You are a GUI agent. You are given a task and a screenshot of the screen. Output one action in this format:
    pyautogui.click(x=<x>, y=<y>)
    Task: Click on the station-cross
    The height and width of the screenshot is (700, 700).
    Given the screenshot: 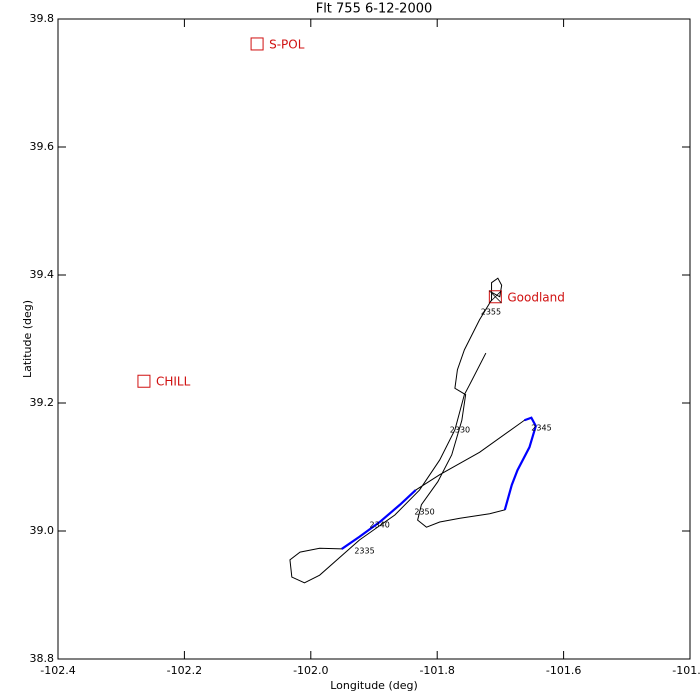 What is the action you would take?
    pyautogui.click(x=495, y=297)
    